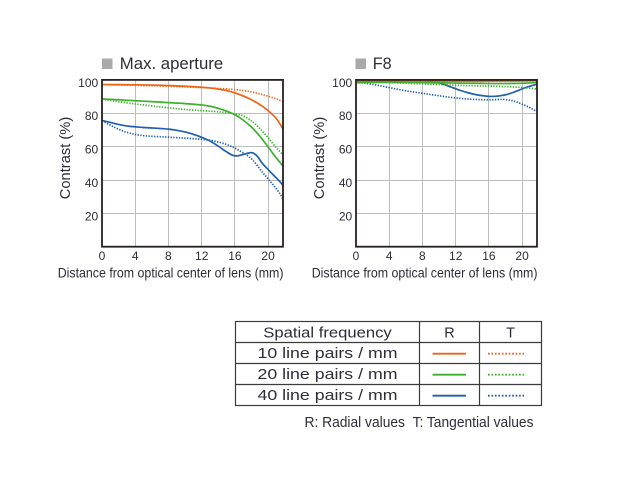 The height and width of the screenshot is (486, 620). What do you see at coordinates (449, 334) in the screenshot?
I see `svg-text: R` at bounding box center [449, 334].